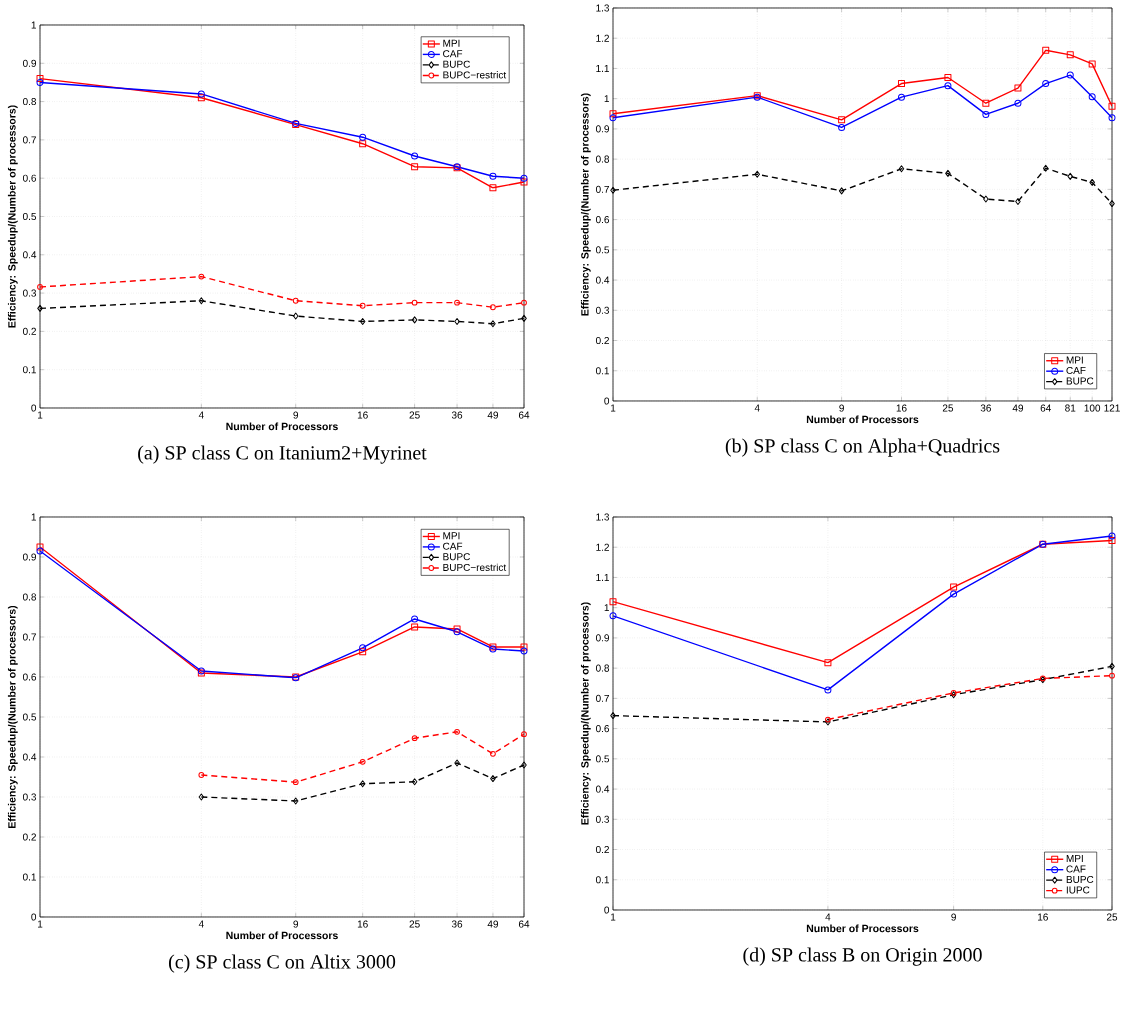  I want to click on y-tick-label: 1.2, so click(602, 547).